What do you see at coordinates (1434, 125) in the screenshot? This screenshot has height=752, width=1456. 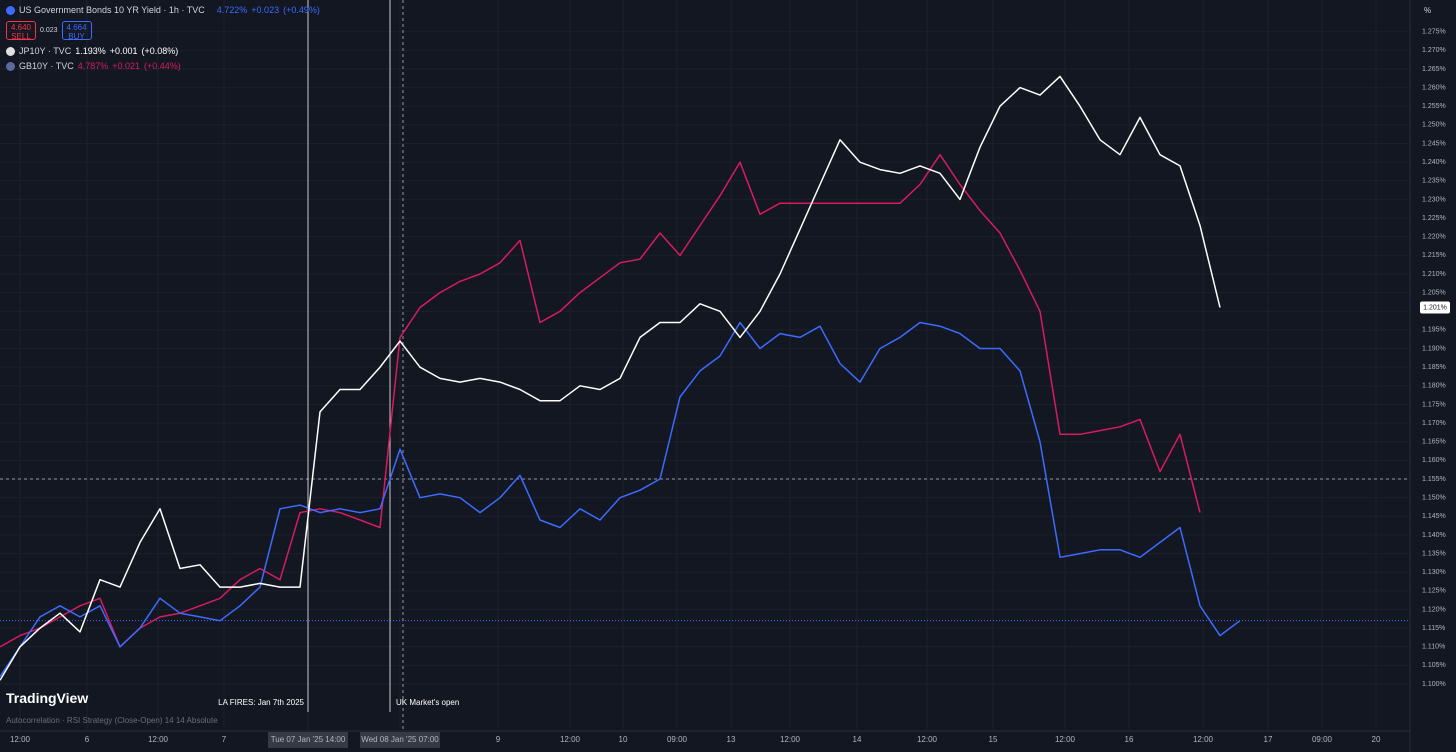 I see `y-tick-label: 1.250%` at bounding box center [1434, 125].